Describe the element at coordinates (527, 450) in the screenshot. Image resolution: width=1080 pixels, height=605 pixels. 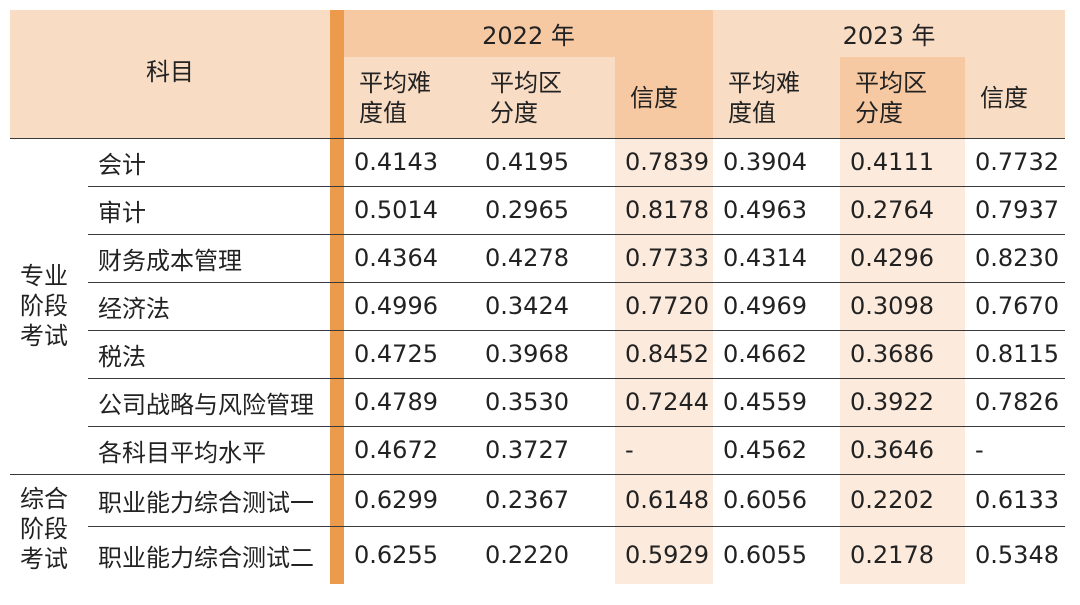
I see `value-cell: 0.3727` at that location.